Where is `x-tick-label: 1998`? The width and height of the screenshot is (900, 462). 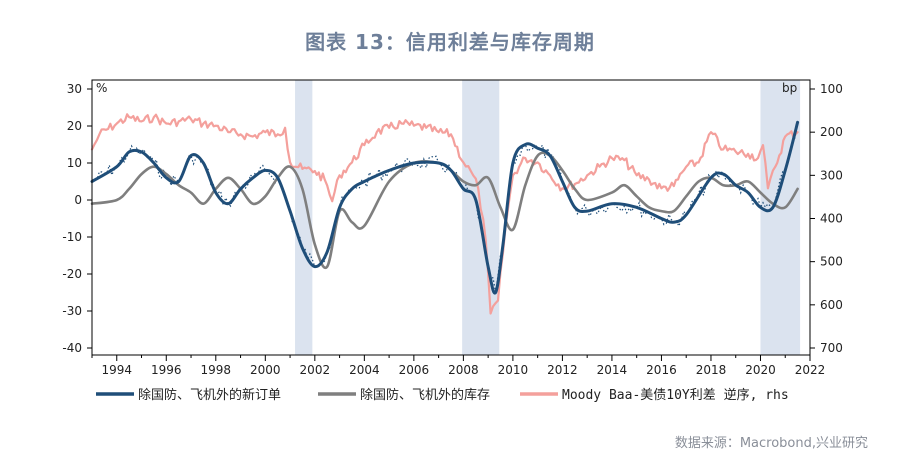 x-tick-label: 1998 is located at coordinates (216, 370).